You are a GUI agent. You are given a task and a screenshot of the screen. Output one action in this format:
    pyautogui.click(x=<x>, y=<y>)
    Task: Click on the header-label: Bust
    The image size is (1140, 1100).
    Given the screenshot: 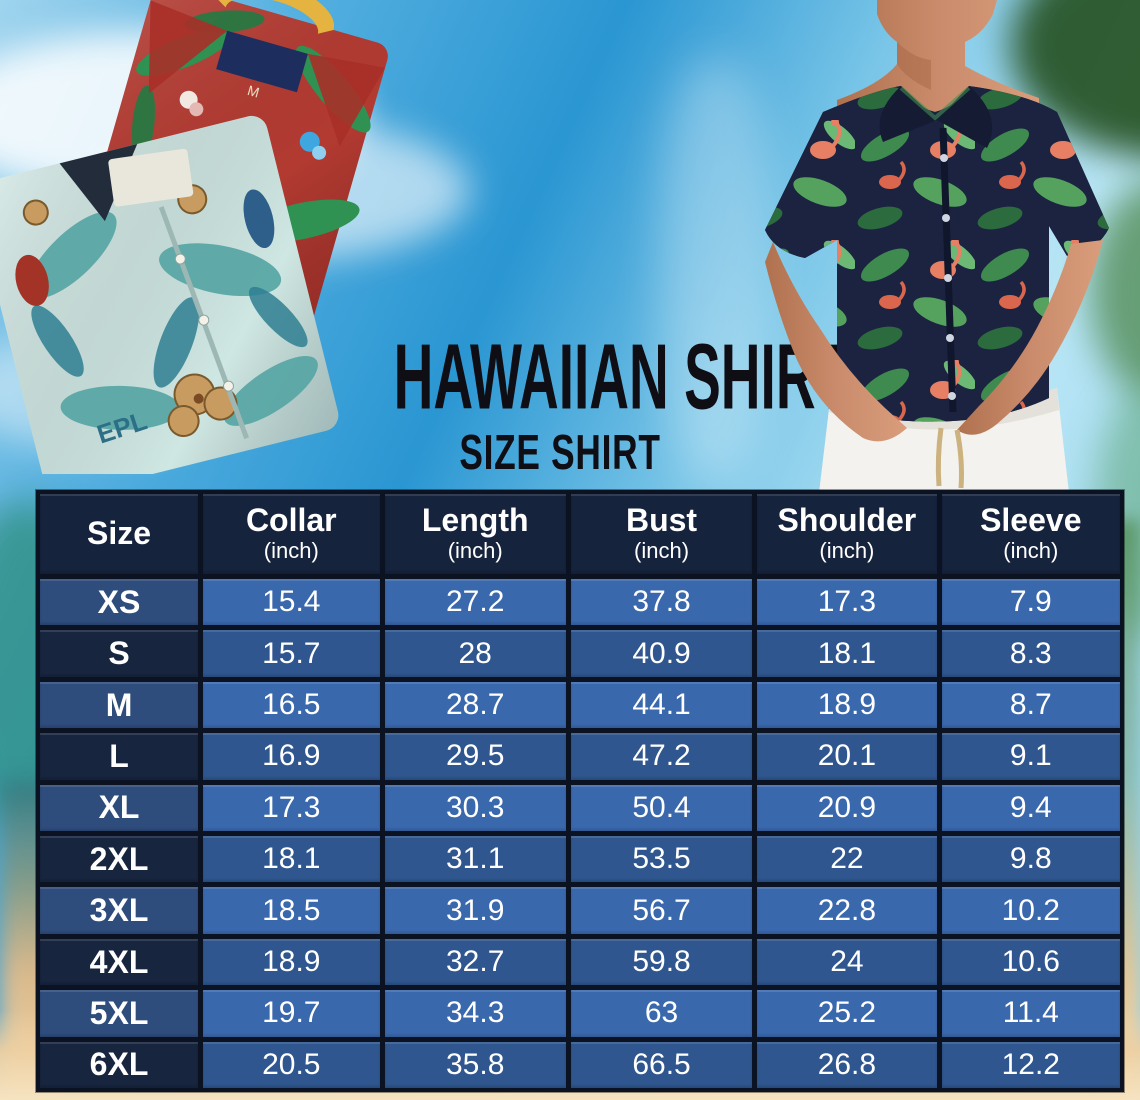 What is the action you would take?
    pyautogui.click(x=661, y=520)
    